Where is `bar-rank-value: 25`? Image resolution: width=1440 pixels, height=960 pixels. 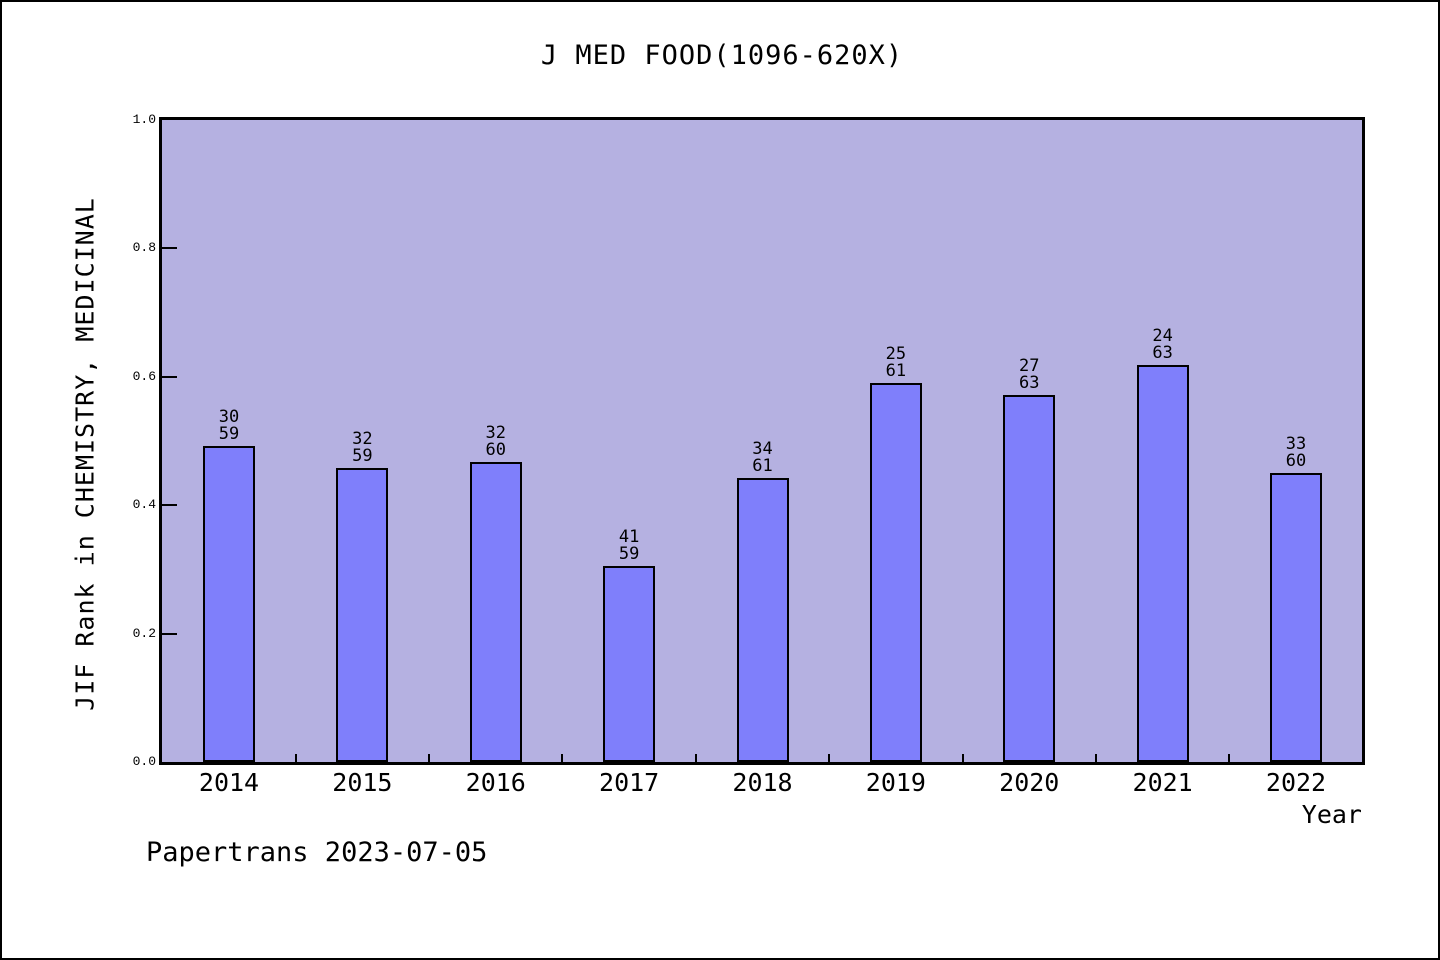 bar-rank-value: 25 is located at coordinates (896, 354).